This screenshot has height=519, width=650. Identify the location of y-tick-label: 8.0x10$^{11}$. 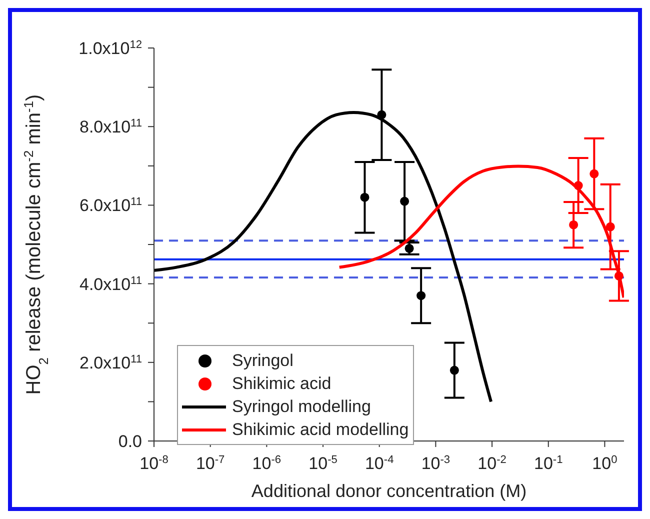
(110, 127).